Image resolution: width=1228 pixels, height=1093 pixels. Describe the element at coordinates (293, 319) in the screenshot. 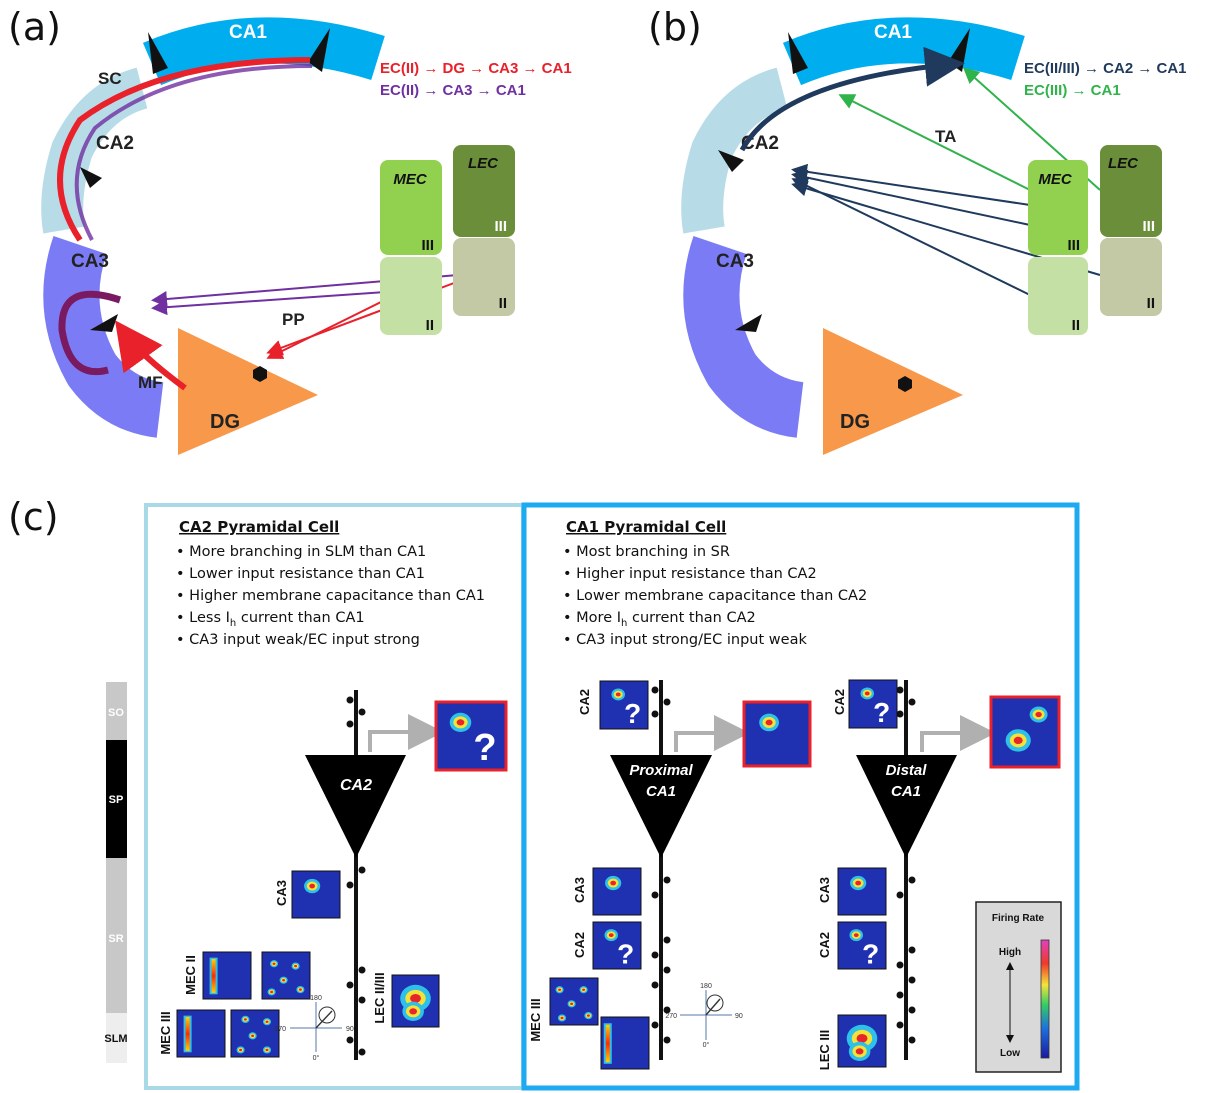

I see `pp-label: PP` at that location.